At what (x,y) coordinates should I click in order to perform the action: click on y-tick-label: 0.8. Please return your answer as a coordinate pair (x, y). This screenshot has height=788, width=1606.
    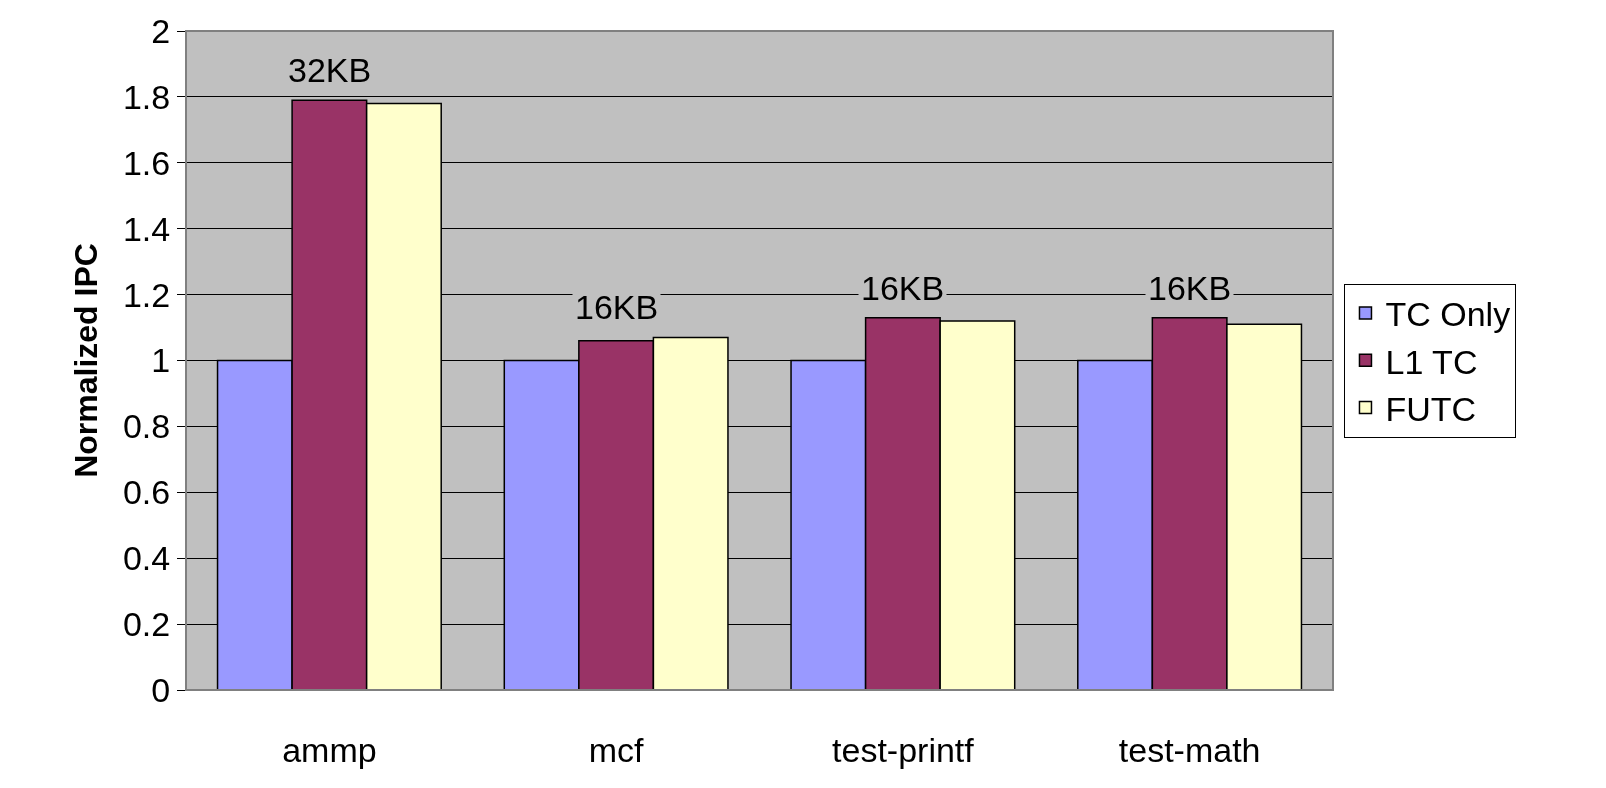
    Looking at the image, I should click on (146, 426).